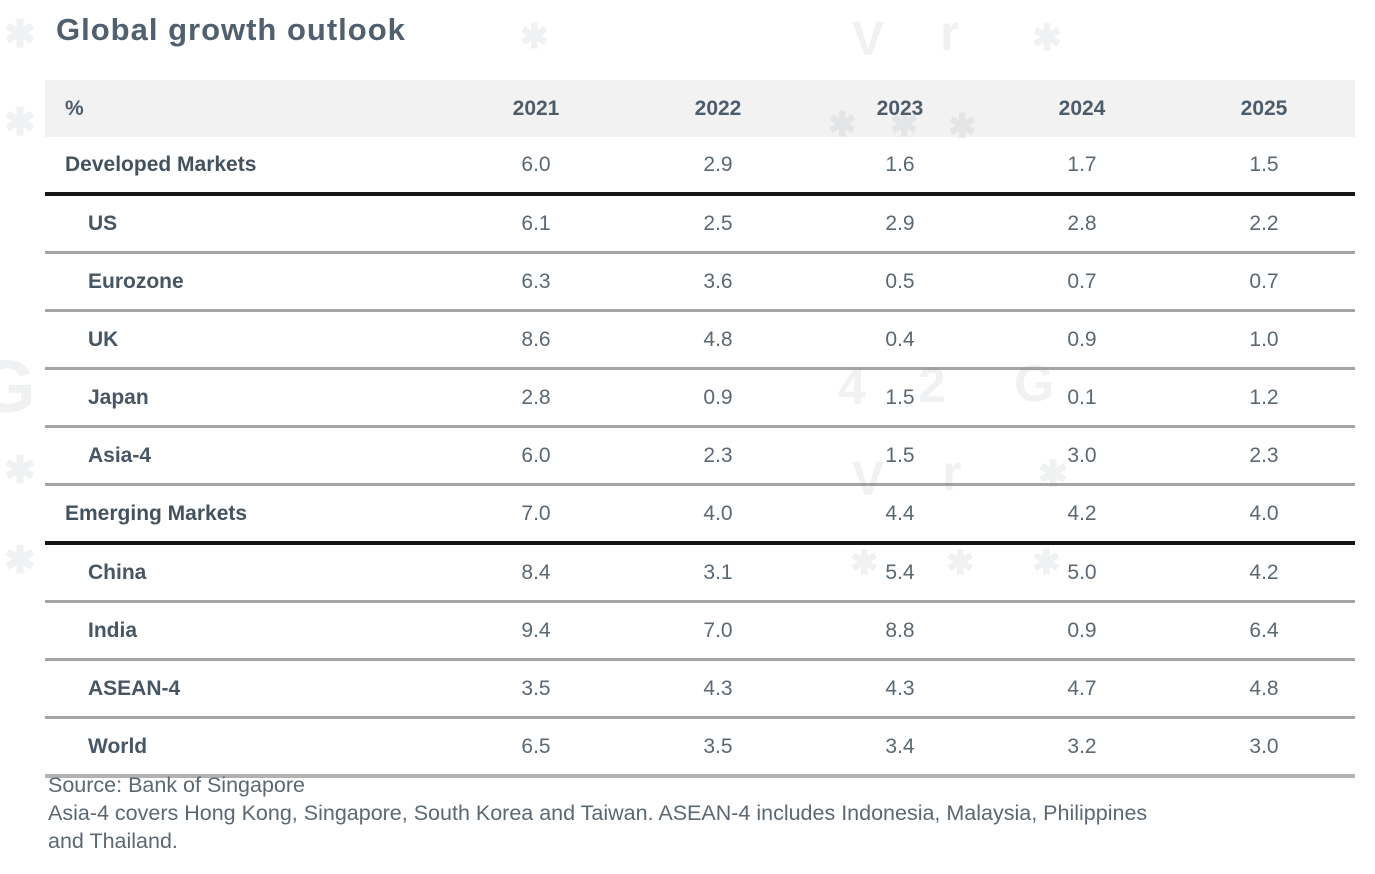 The height and width of the screenshot is (874, 1375). I want to click on table-row: Emerging Markets 7.0 4.0 4.4 4.2 4.0, so click(700, 514).